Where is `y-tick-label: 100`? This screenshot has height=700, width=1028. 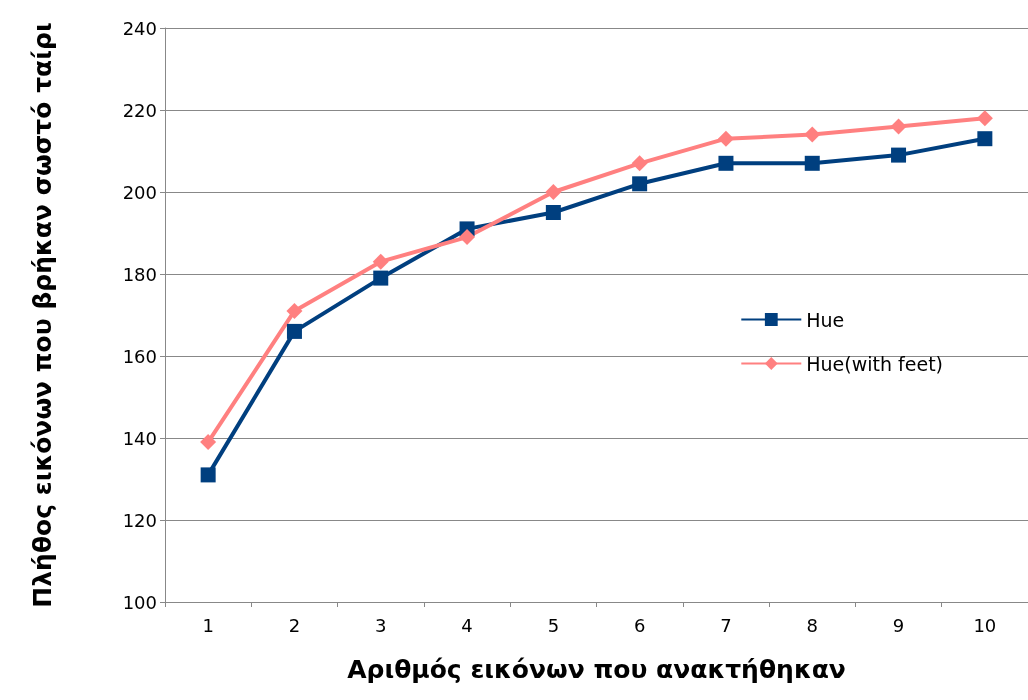
y-tick-label: 100 is located at coordinates (139, 602).